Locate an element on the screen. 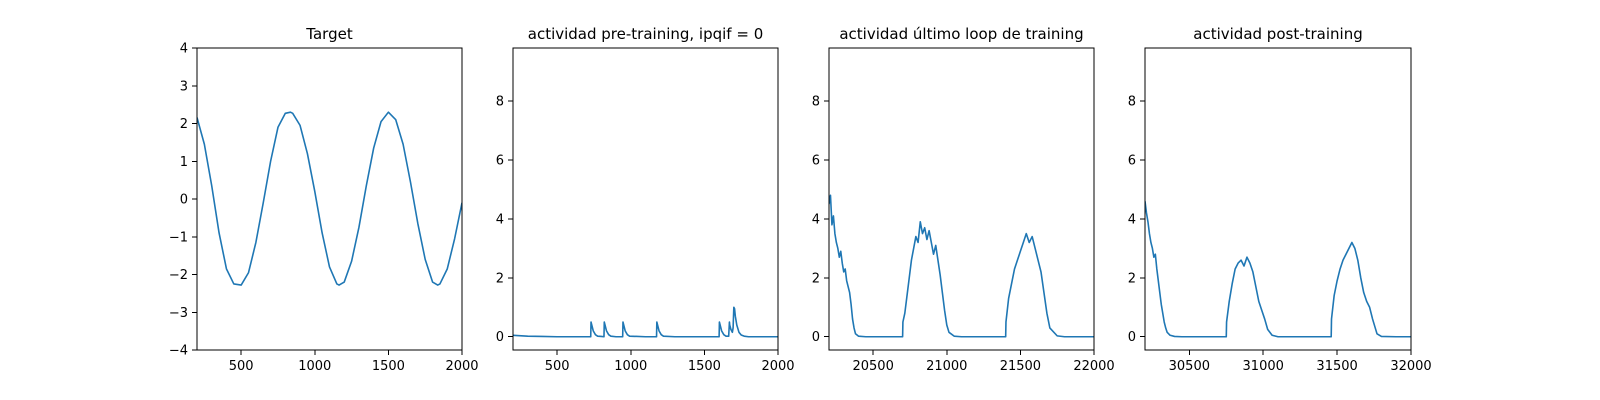  chart-title: actividad último loop de training is located at coordinates (961, 34).